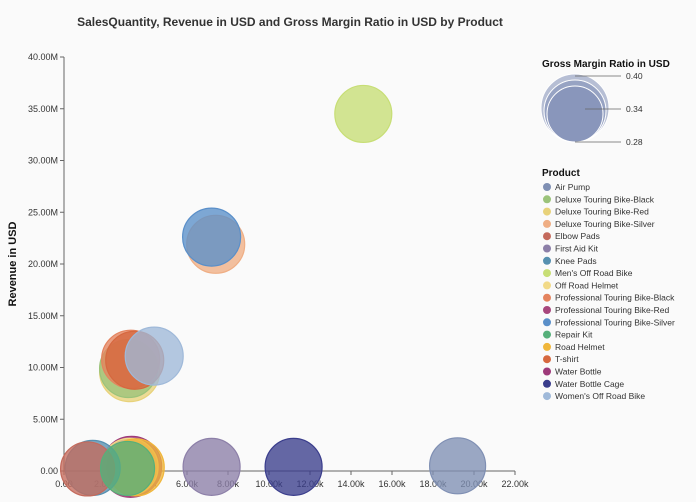 The width and height of the screenshot is (696, 502). Describe the element at coordinates (269, 484) in the screenshot. I see `x-tick-label: 10.00k` at that location.